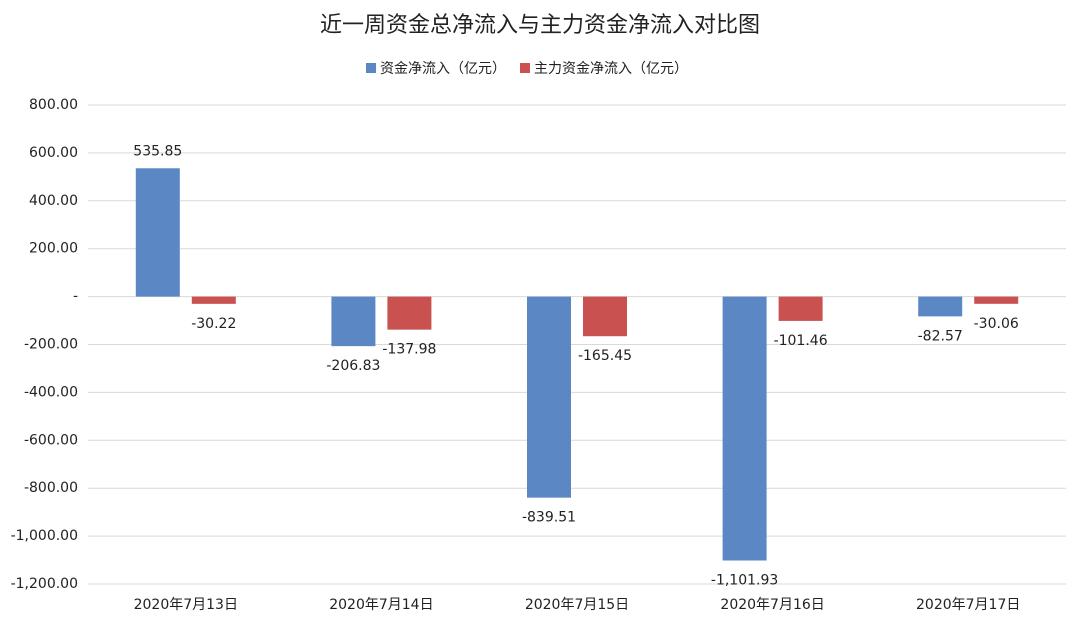 The width and height of the screenshot is (1080, 624). Describe the element at coordinates (996, 324) in the screenshot. I see `value-label: -30.06` at that location.